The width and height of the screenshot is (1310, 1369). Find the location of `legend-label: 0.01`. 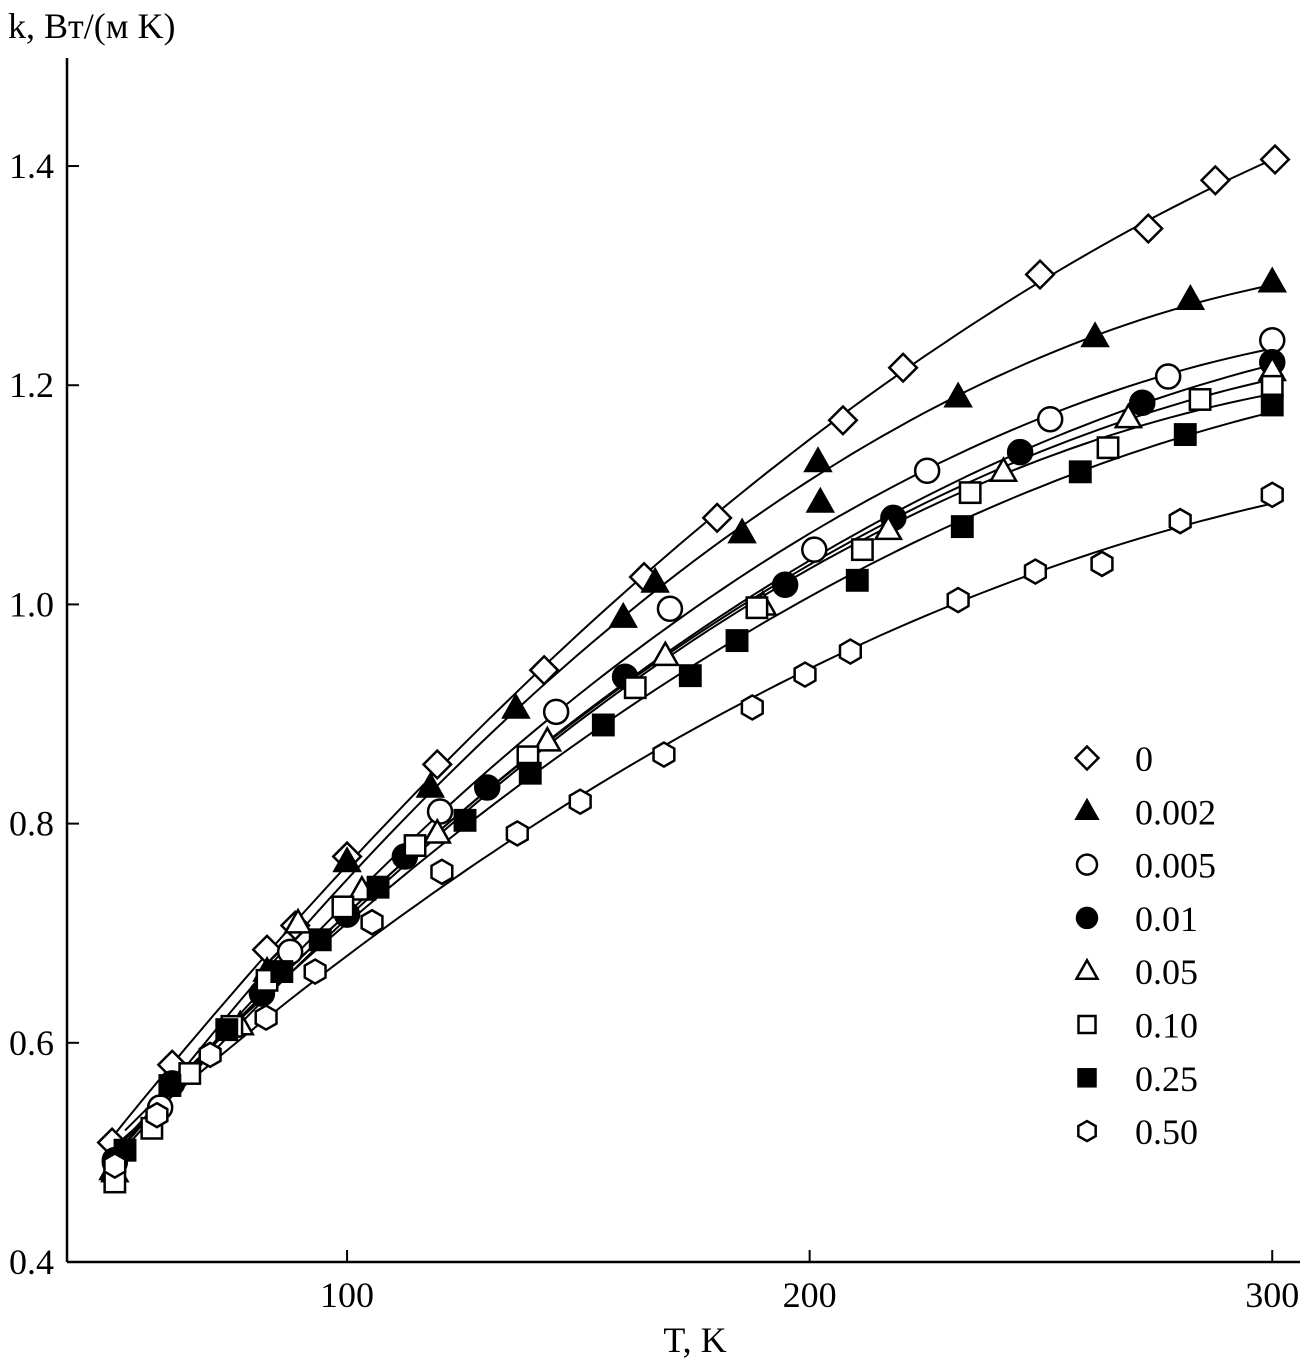

legend-label: 0.01 is located at coordinates (1166, 919).